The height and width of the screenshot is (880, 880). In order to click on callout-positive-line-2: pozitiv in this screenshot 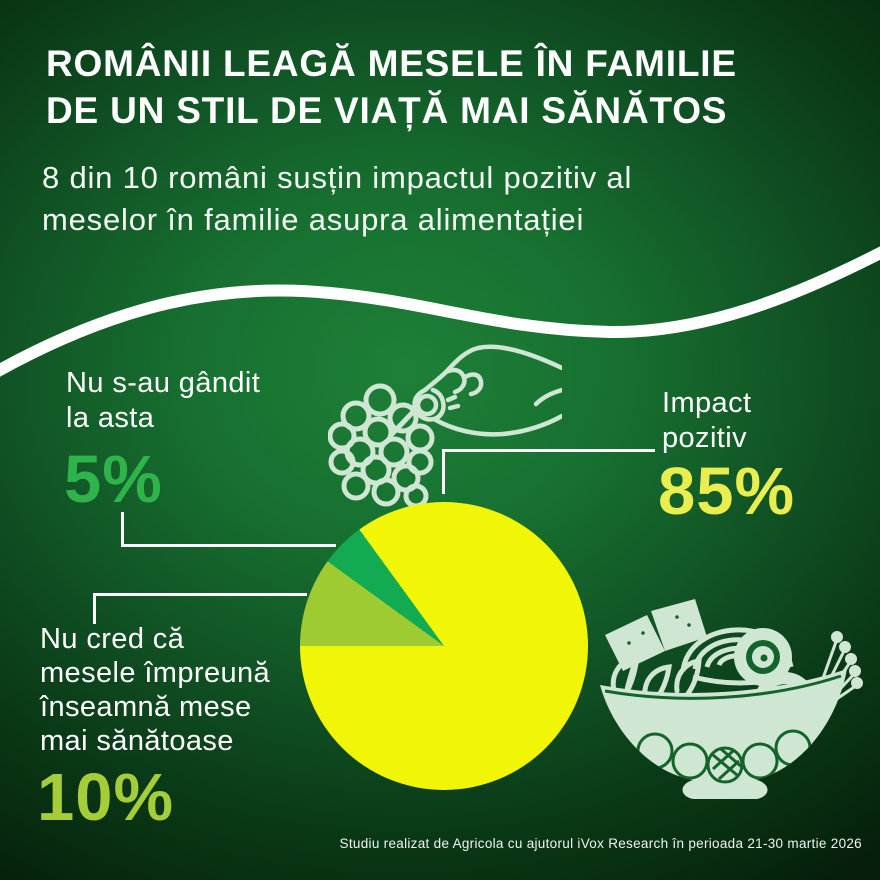, I will do `click(704, 438)`.